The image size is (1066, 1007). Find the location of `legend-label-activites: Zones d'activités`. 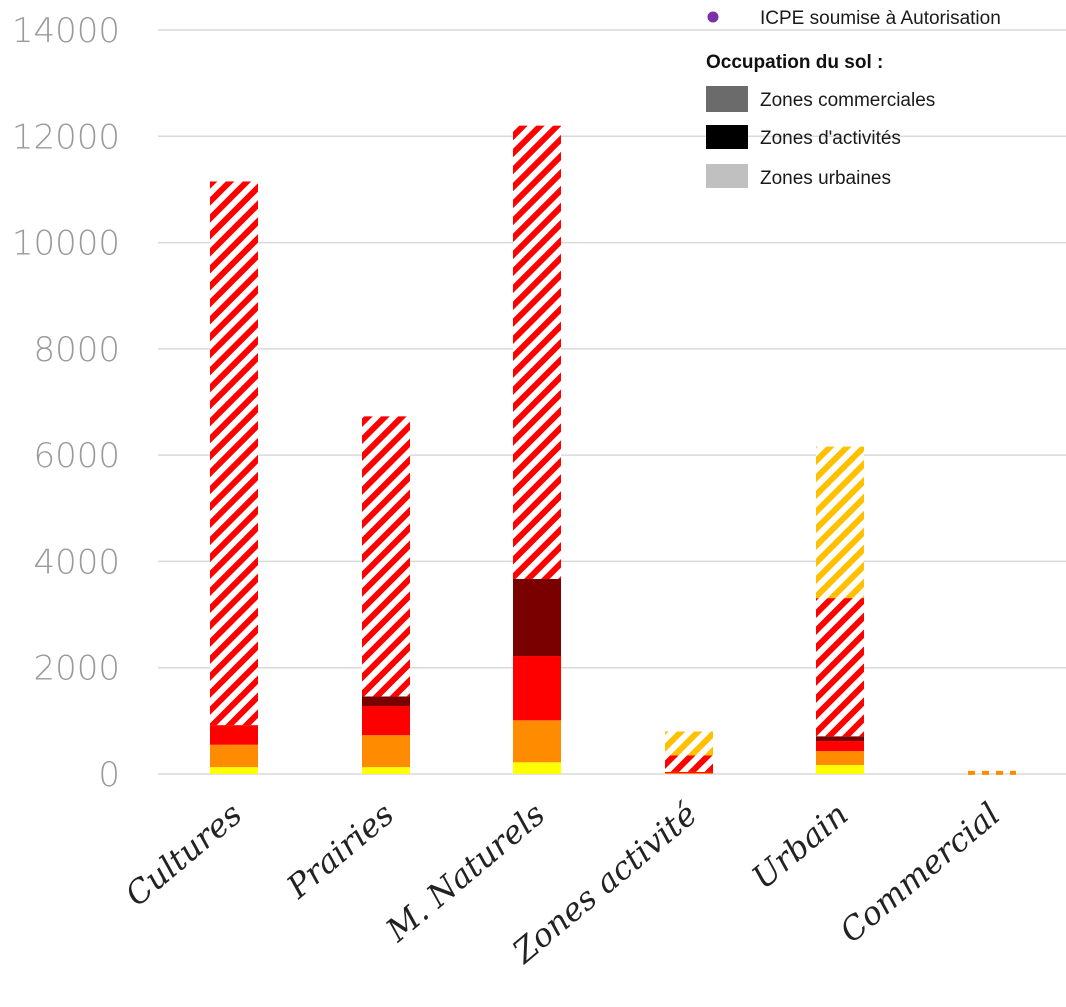

legend-label-activites: Zones d'activités is located at coordinates (830, 138).